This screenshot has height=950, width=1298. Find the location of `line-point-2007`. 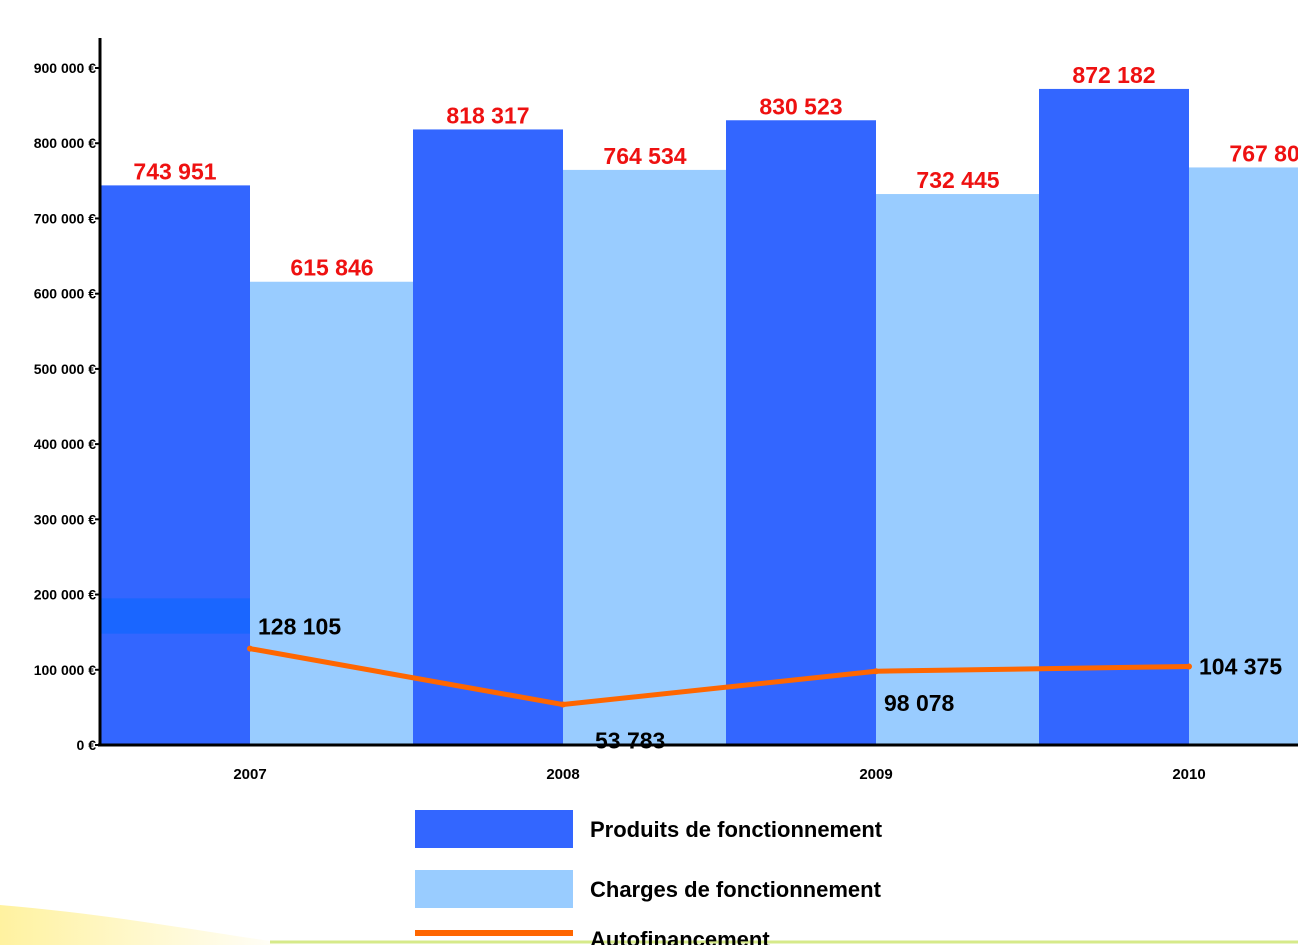

line-point-2007 is located at coordinates (250, 648).